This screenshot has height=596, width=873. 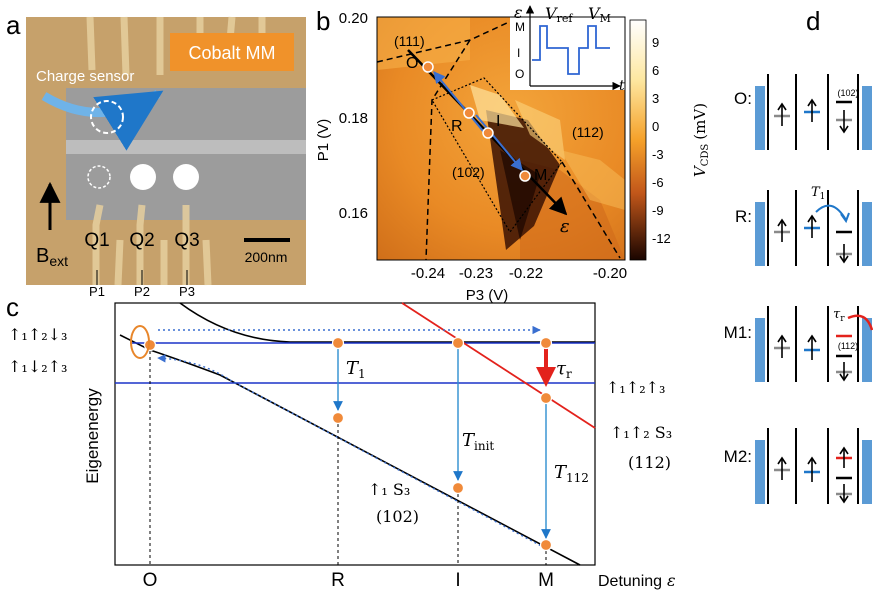 What do you see at coordinates (839, 315) in the screenshot?
I see `label-d-taur: τr` at bounding box center [839, 315].